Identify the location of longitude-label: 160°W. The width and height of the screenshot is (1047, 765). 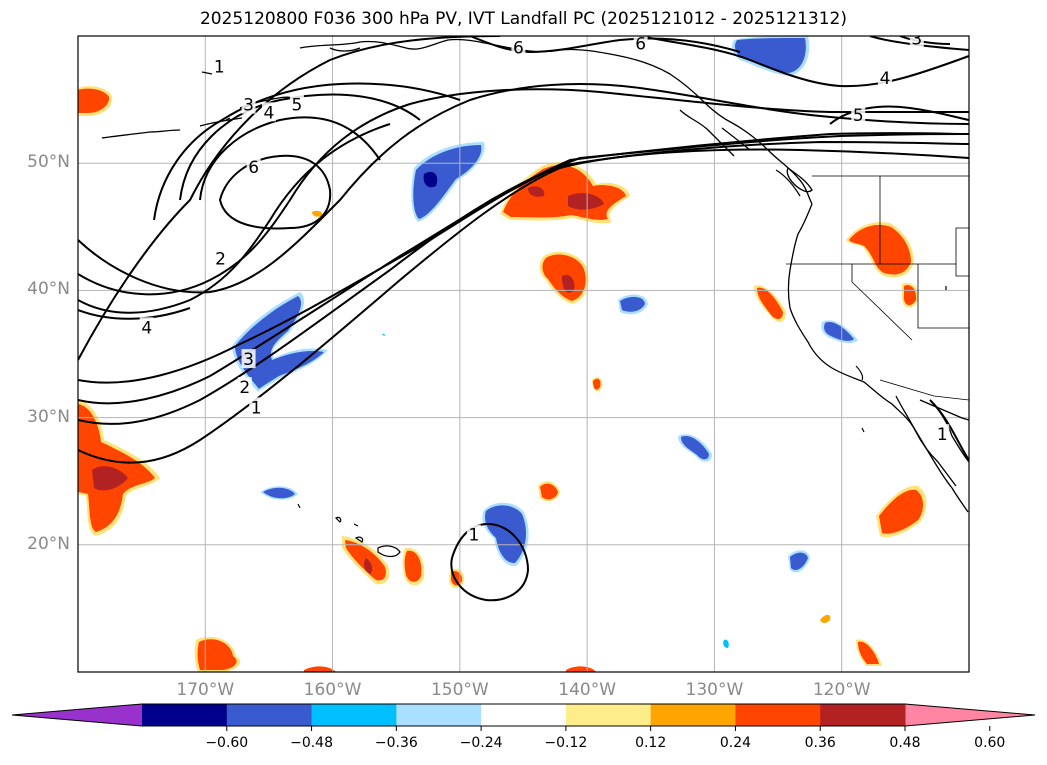
(332, 690).